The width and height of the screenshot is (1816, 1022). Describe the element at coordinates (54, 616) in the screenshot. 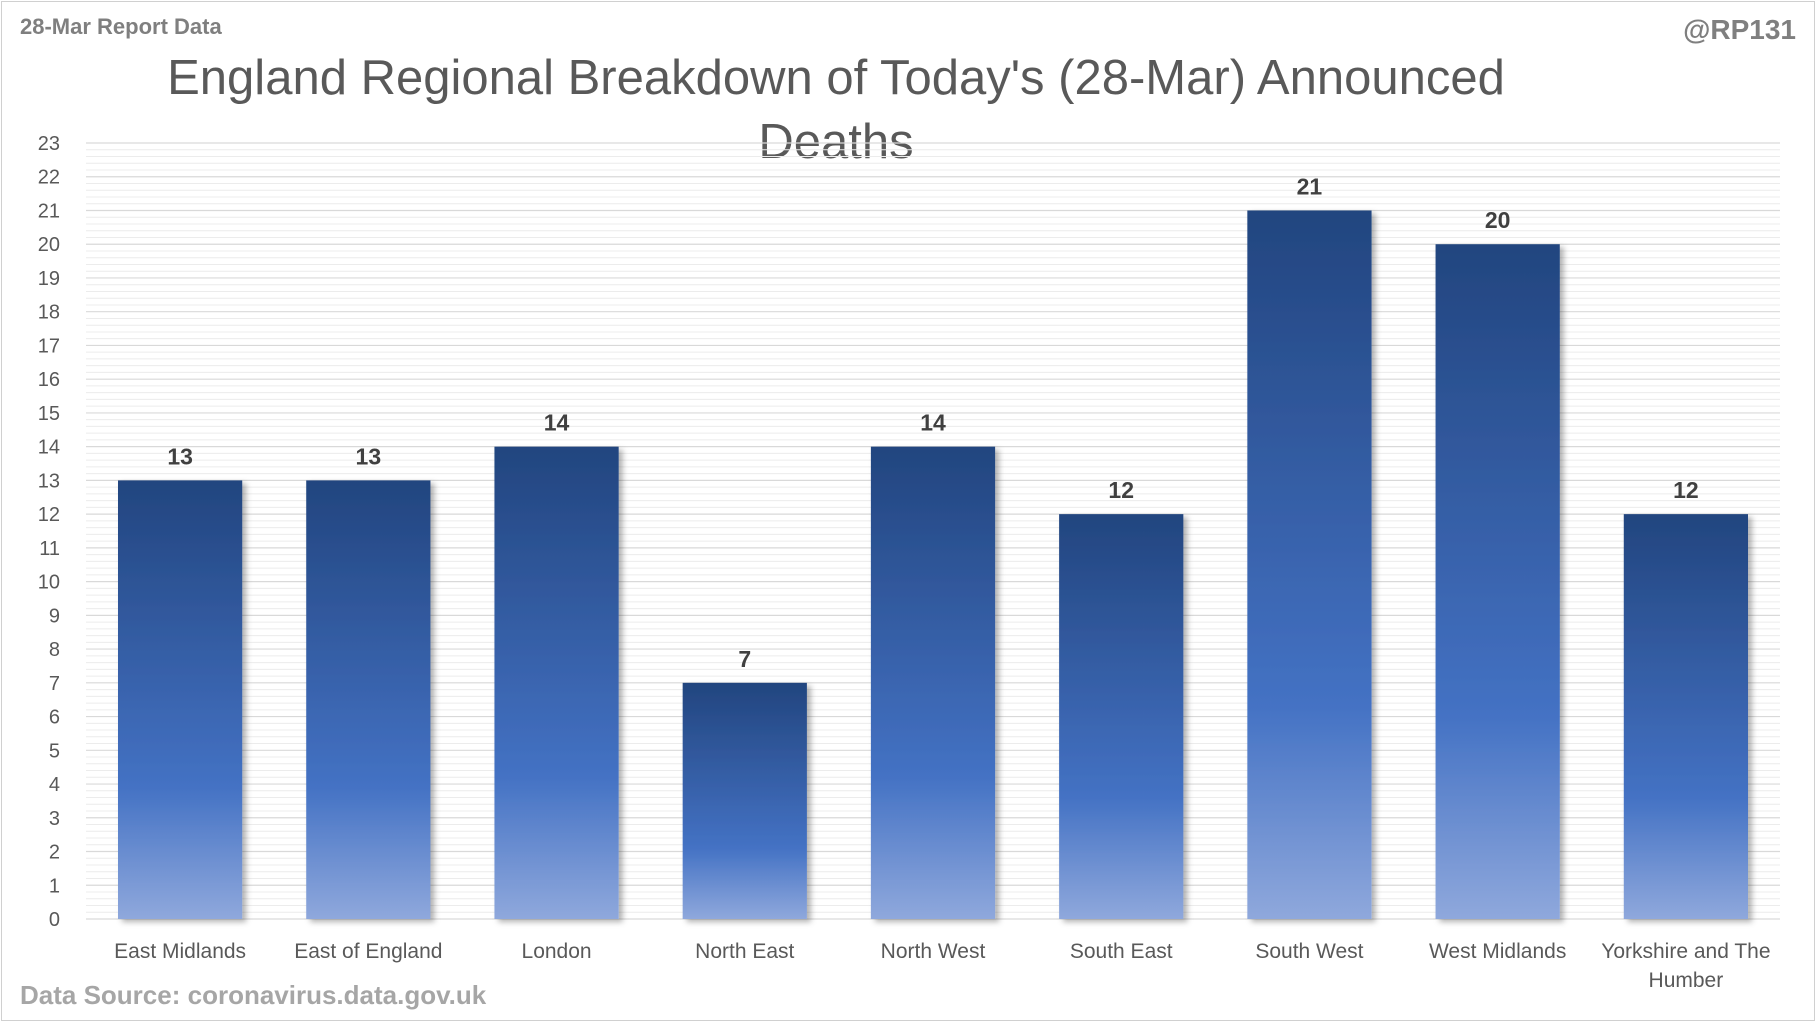

I see `y-tick-label: 9` at that location.